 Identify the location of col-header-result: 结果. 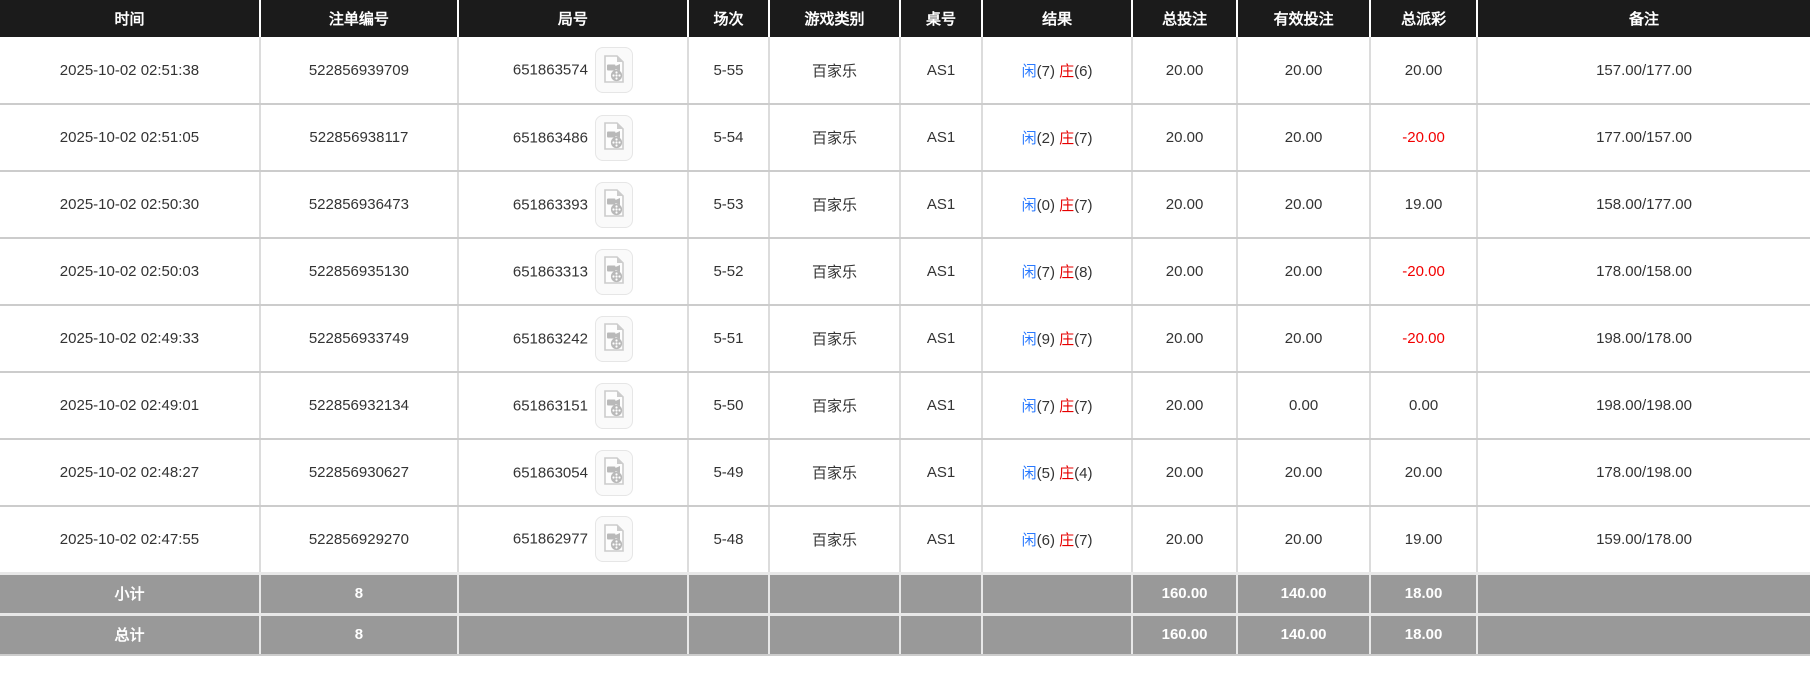
(1058, 18).